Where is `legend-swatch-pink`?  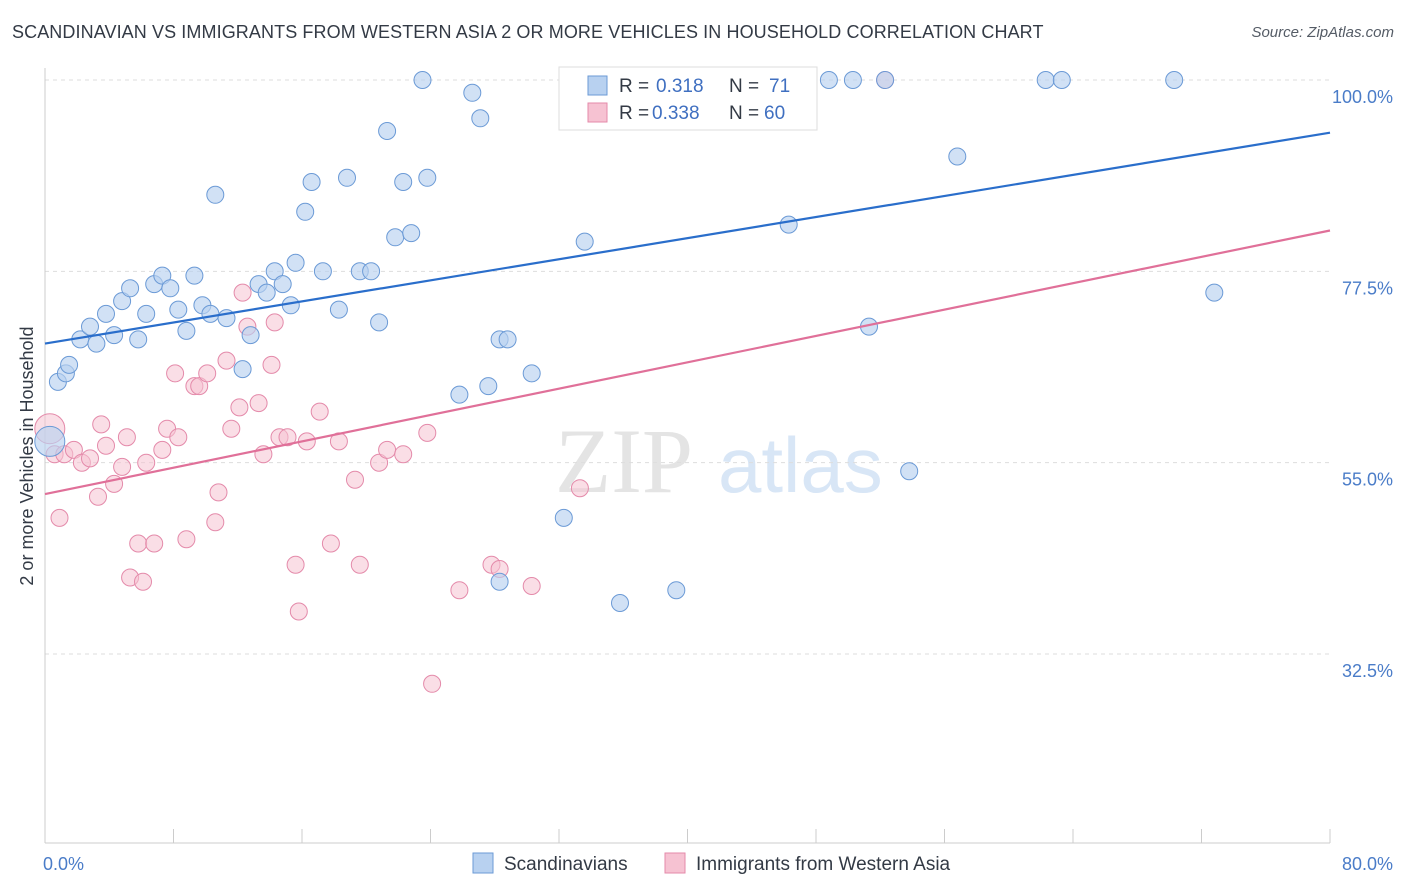
legend-swatch-pink is located at coordinates (597, 112).